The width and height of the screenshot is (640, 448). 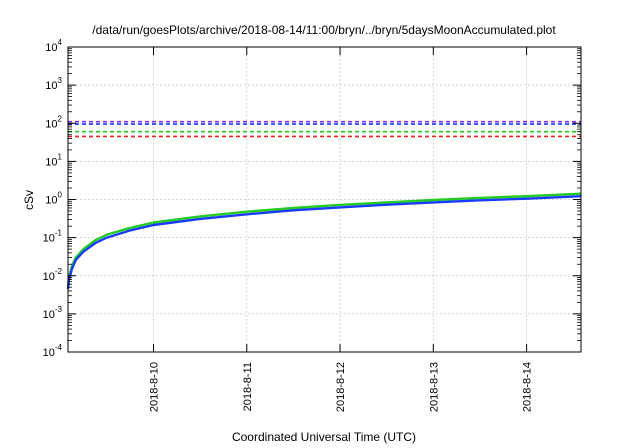 I want to click on y-tick-exponent: -1, so click(x=59, y=233).